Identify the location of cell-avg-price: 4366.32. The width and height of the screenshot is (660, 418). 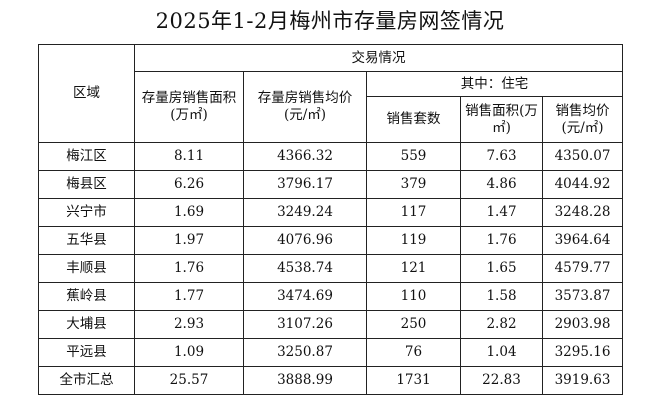
(305, 156).